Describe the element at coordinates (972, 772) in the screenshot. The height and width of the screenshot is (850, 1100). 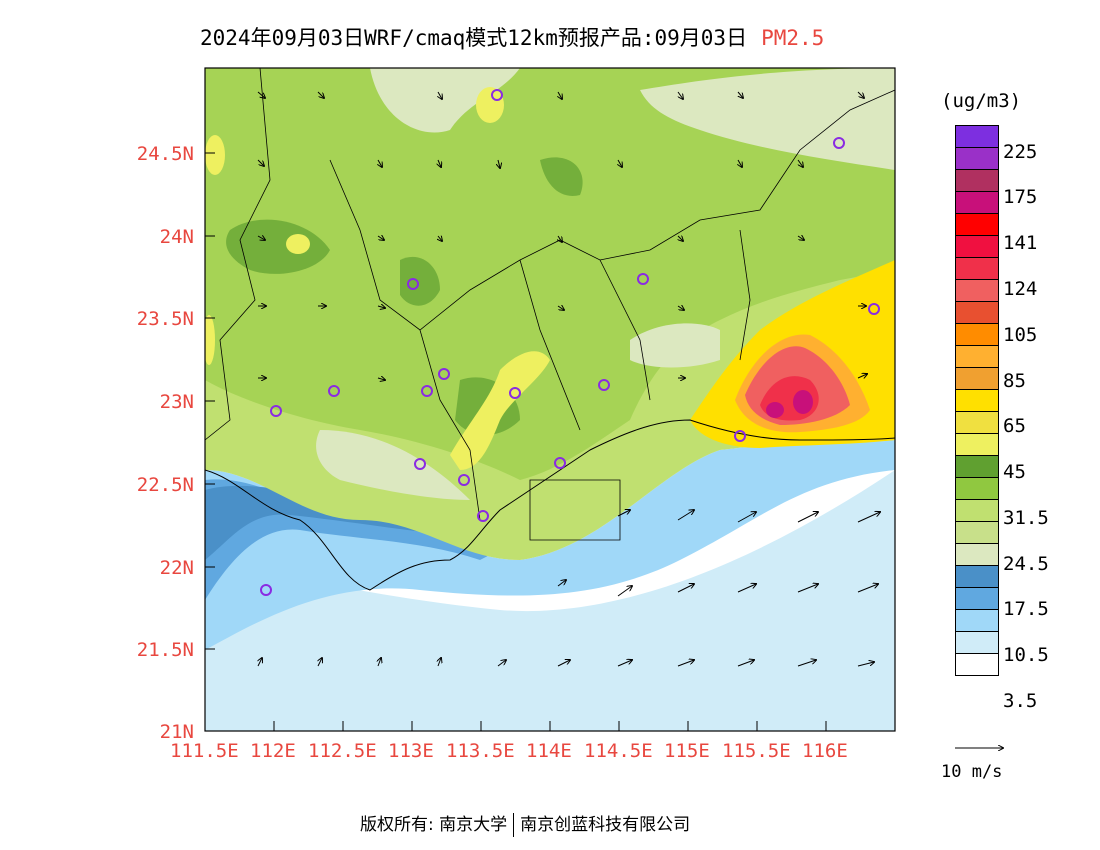
I see `vector-scale-label: 10 m/s` at that location.